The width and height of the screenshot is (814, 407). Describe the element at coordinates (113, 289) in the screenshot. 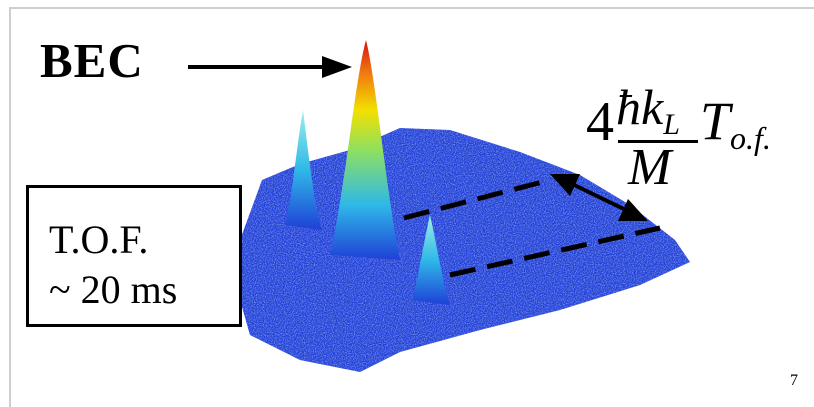

I see `tof-duration: ~ 20 ms` at that location.